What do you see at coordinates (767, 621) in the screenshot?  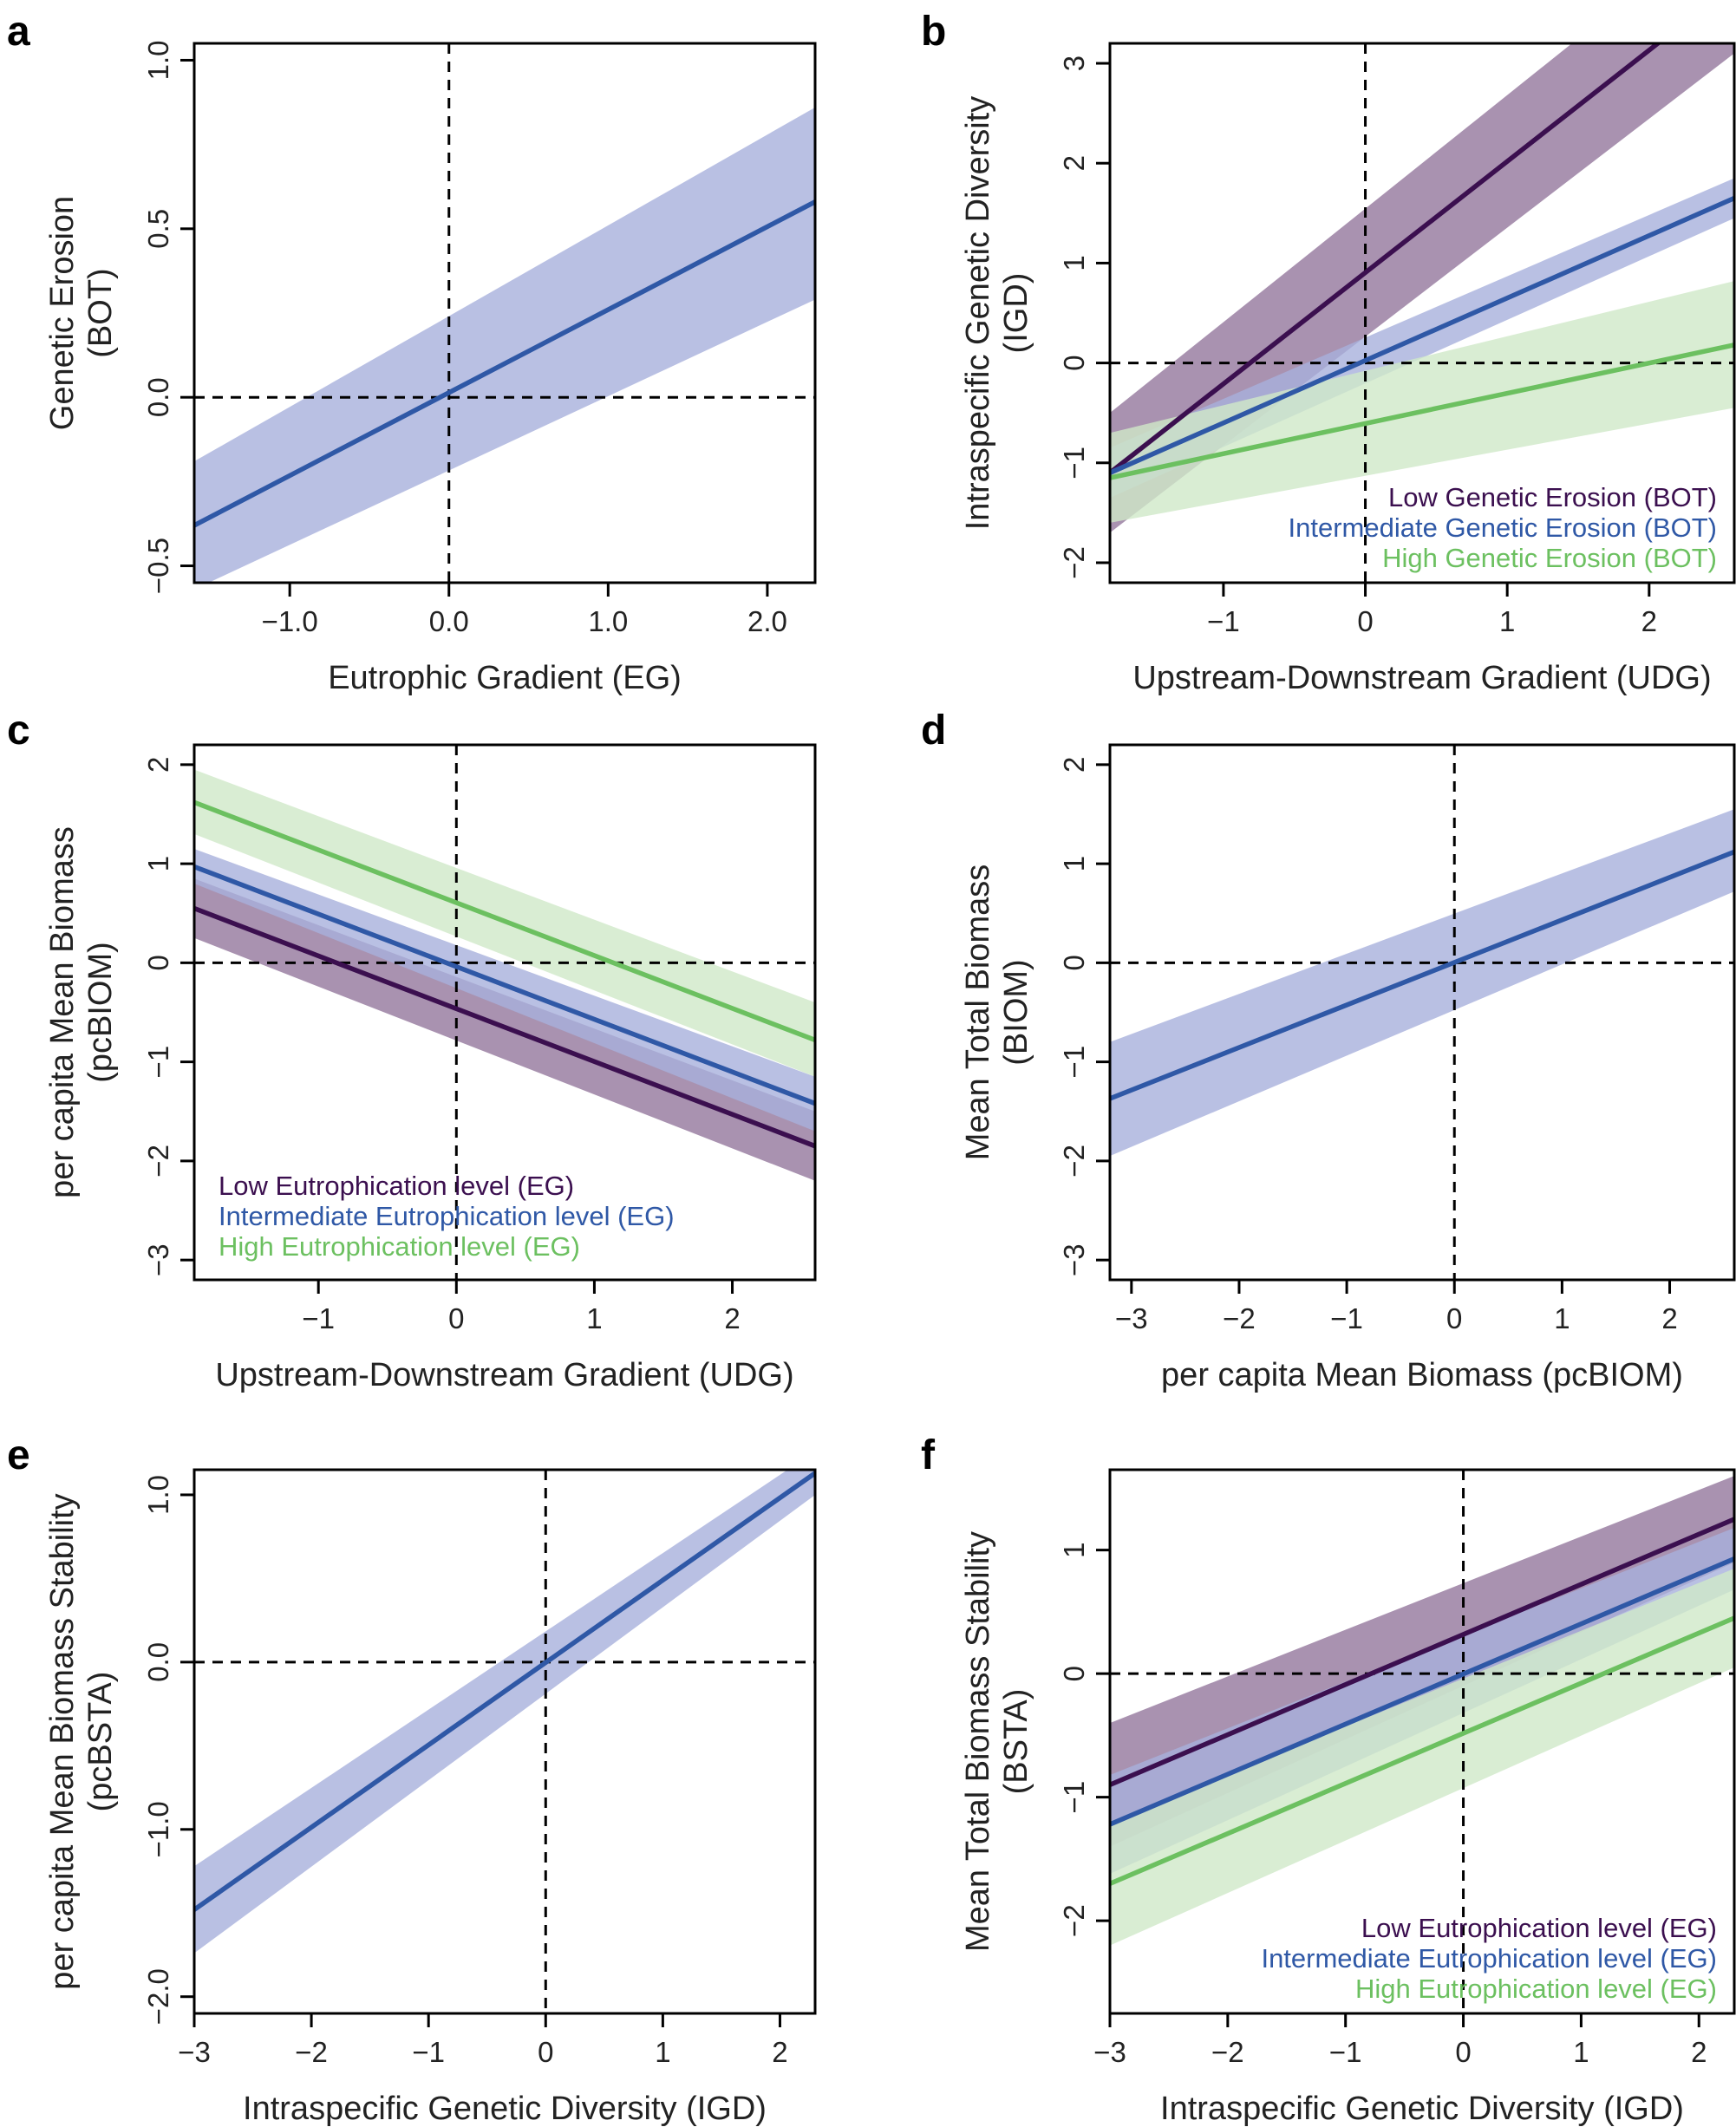 I see `x-tick-label-a: 2.0` at bounding box center [767, 621].